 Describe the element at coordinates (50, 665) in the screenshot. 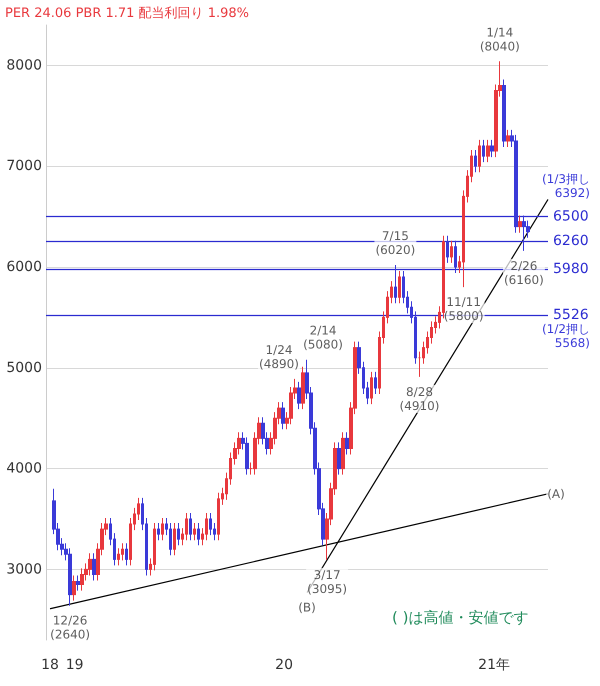

I see `x-tick-label: 18` at that location.